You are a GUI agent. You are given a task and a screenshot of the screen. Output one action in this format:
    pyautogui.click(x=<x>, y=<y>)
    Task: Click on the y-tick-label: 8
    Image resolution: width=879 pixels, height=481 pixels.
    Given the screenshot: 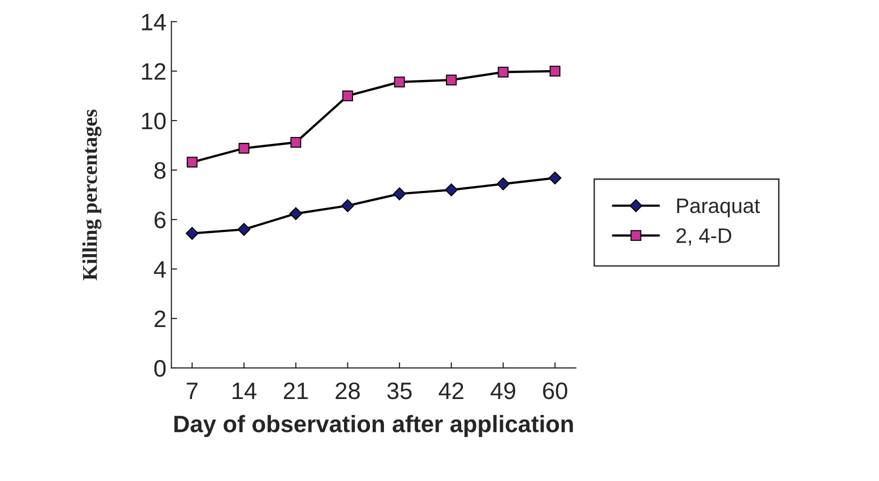 What is the action you would take?
    pyautogui.click(x=160, y=170)
    